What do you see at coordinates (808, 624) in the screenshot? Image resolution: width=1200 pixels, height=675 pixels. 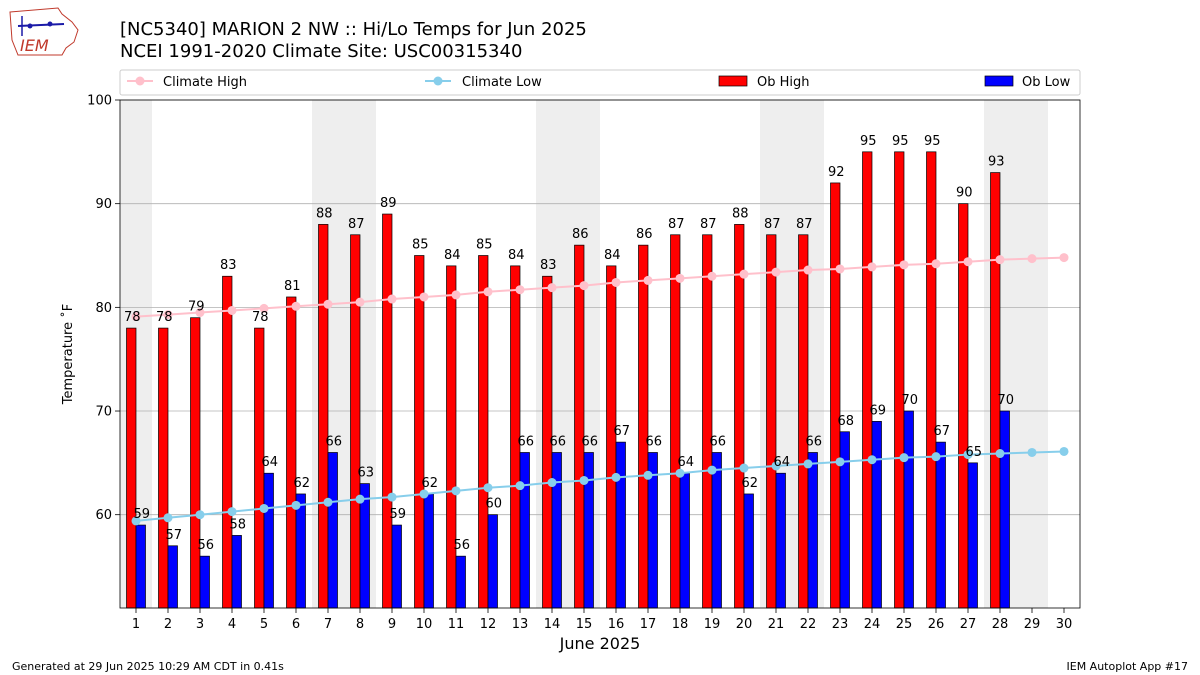 I see `x-tick-label: 22` at bounding box center [808, 624].